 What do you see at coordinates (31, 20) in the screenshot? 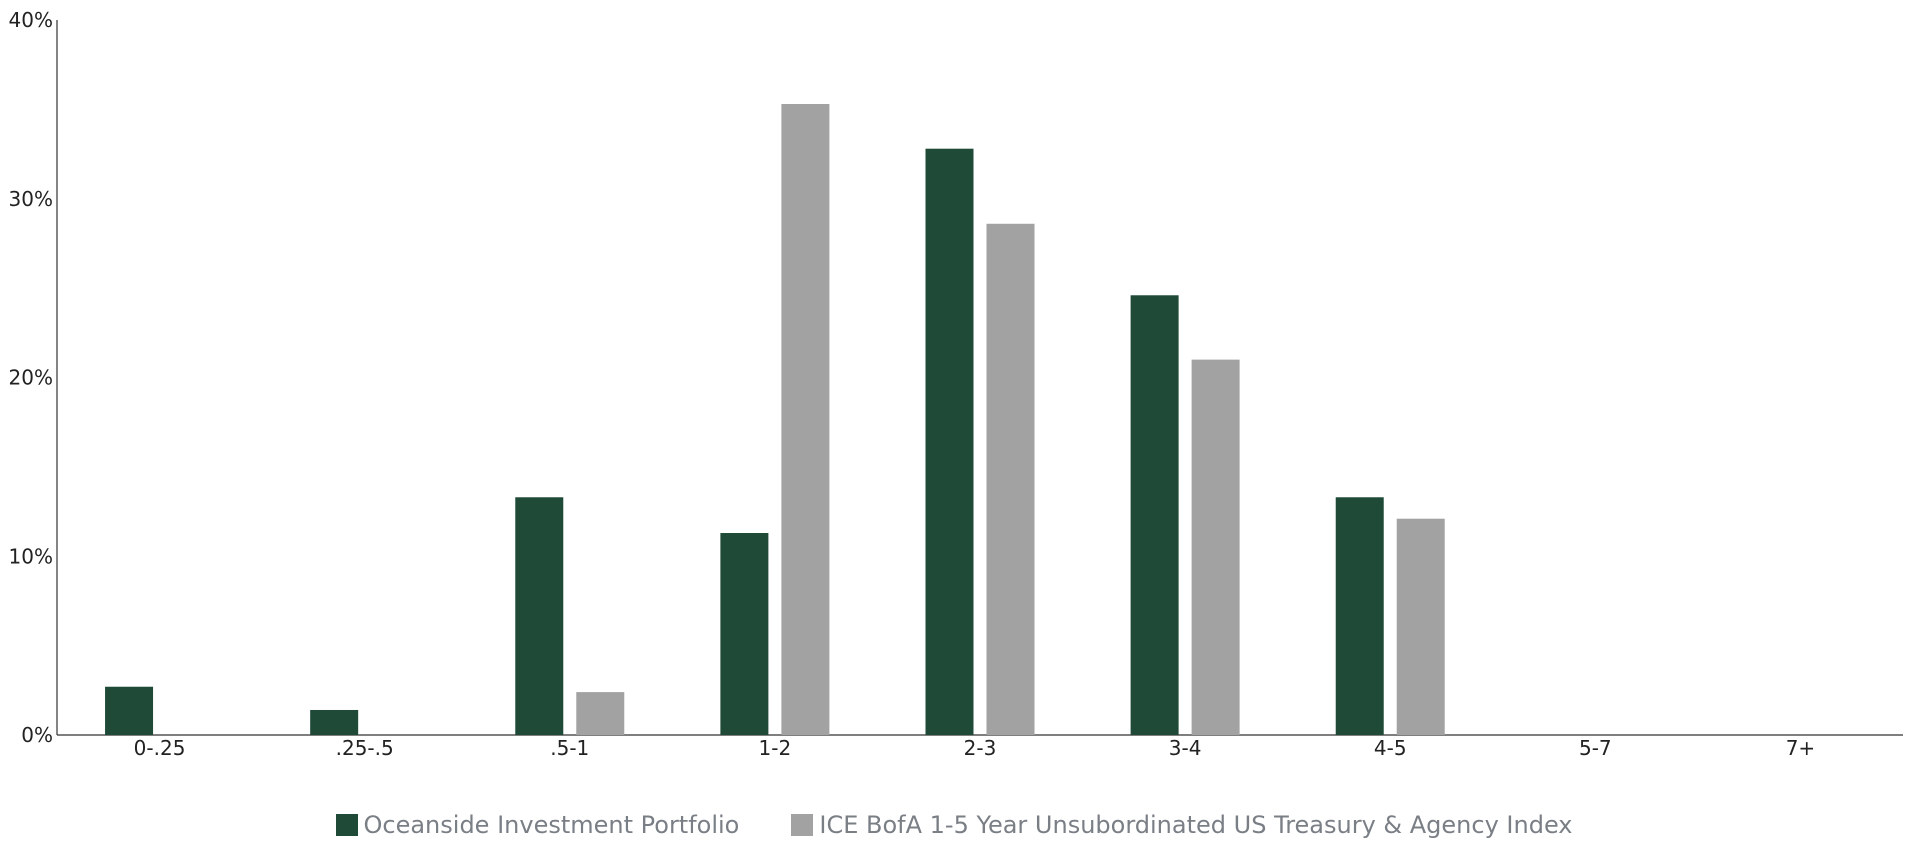
I see `y-tick-label: 40%` at bounding box center [31, 20].